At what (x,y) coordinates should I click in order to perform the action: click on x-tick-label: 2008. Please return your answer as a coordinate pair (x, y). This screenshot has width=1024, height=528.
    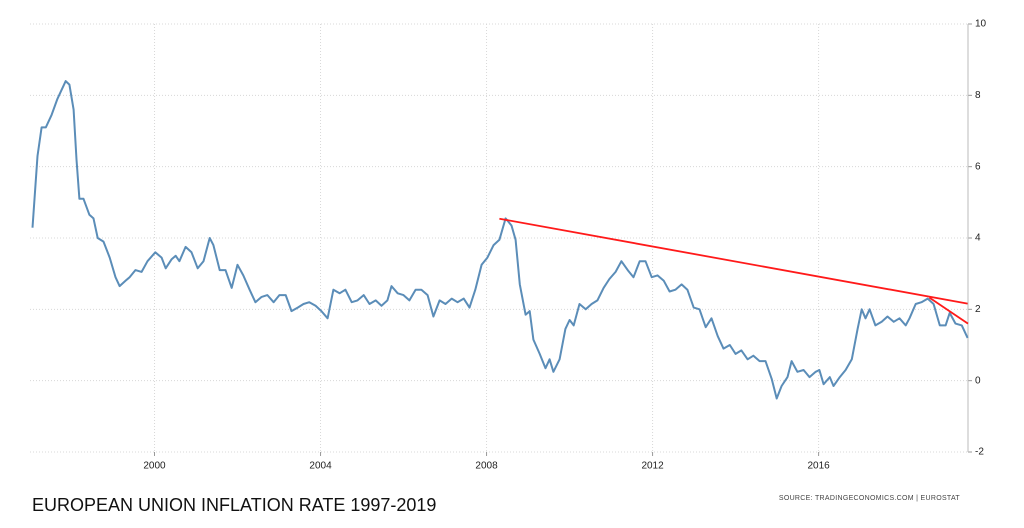
    Looking at the image, I should click on (486, 466).